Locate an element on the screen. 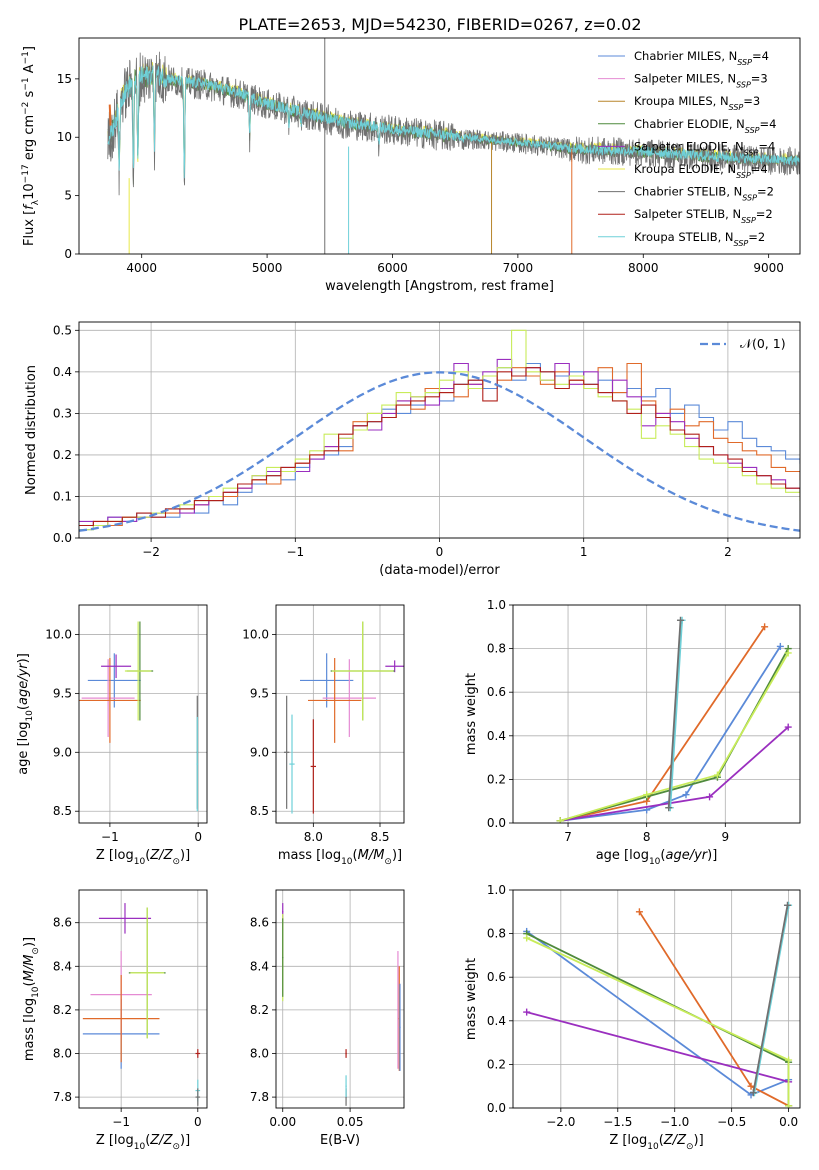  x-tick-label: 8 is located at coordinates (647, 837).